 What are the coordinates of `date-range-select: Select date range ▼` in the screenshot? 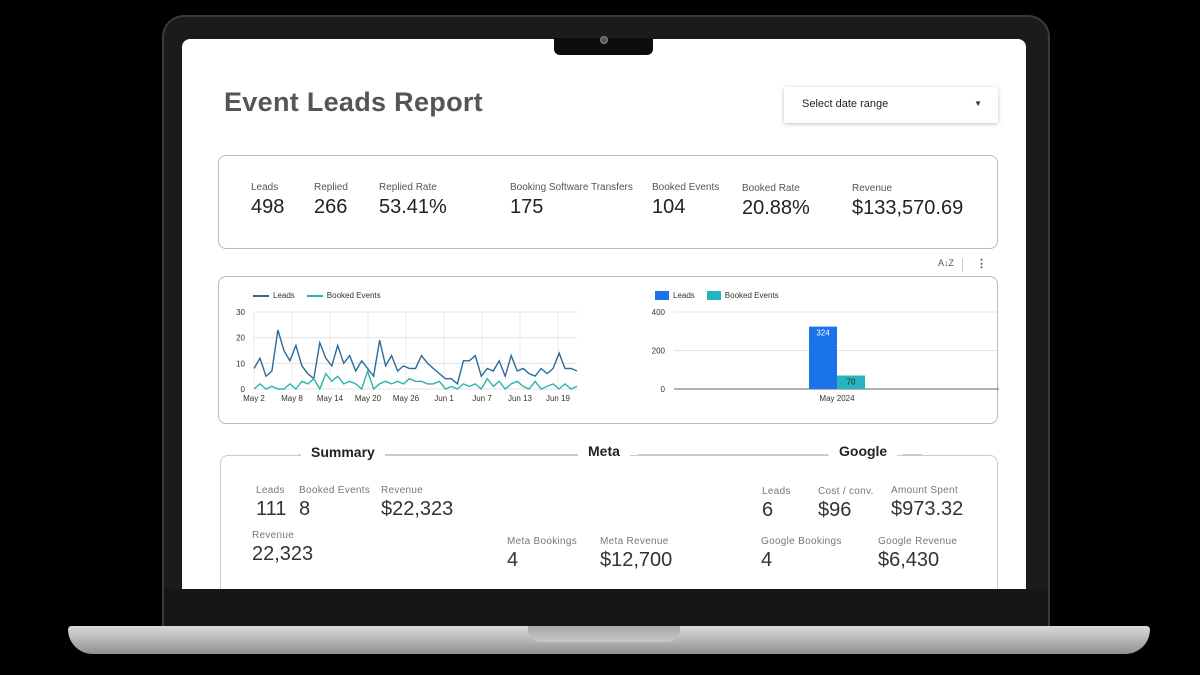 It's located at (891, 105).